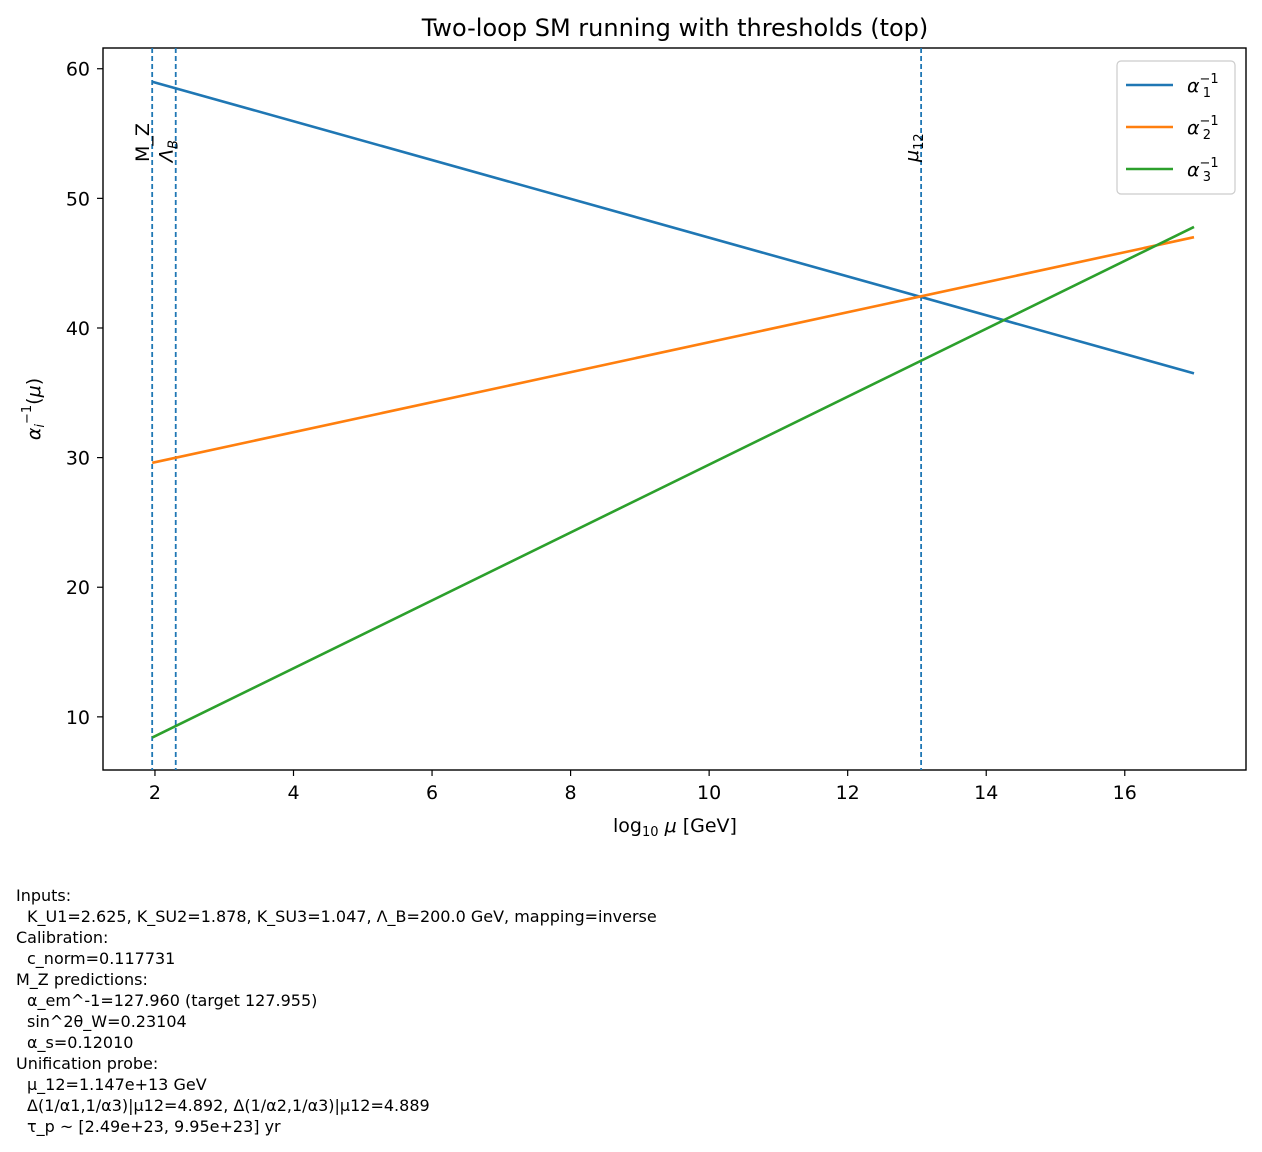 The width and height of the screenshot is (1262, 1152). Describe the element at coordinates (1203, 86) in the screenshot. I see `legend-entry: α−1 1` at that location.